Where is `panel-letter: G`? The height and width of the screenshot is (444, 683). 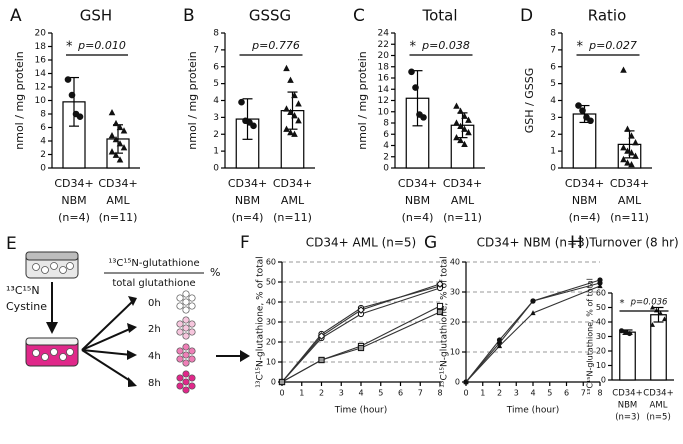 panel-letter: G is located at coordinates (430, 243).